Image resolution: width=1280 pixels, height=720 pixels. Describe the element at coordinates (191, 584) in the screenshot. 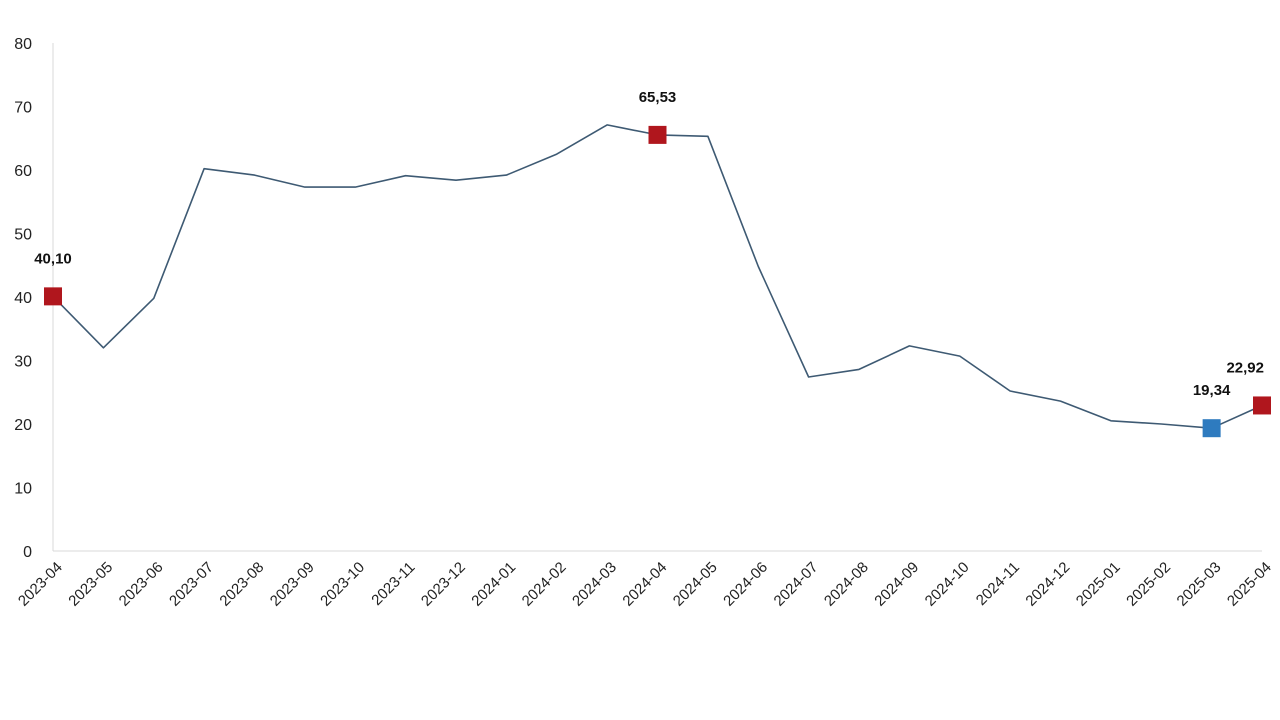

I see `x-tick-label: 2023-07` at that location.